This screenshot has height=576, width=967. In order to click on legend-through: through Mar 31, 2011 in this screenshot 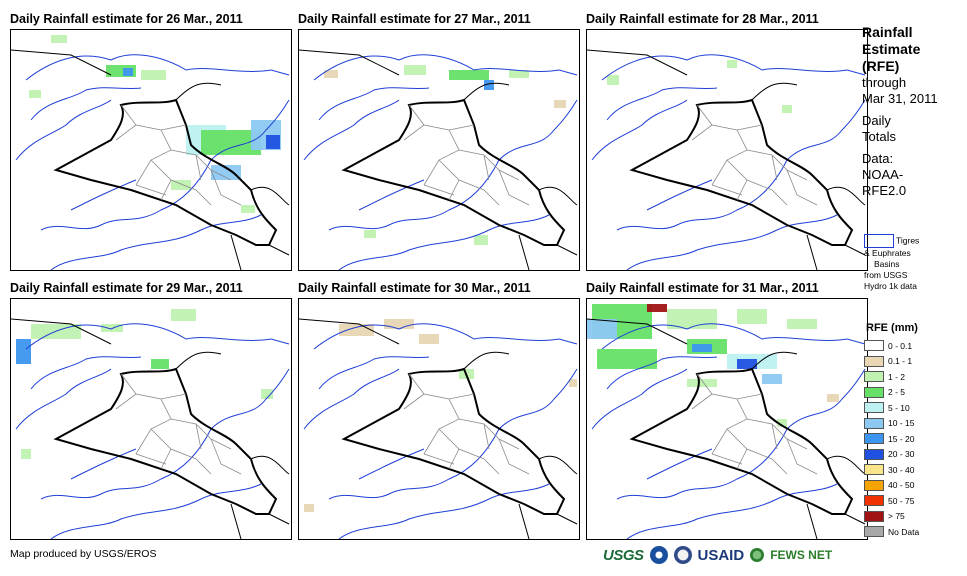, I will do `click(900, 90)`.